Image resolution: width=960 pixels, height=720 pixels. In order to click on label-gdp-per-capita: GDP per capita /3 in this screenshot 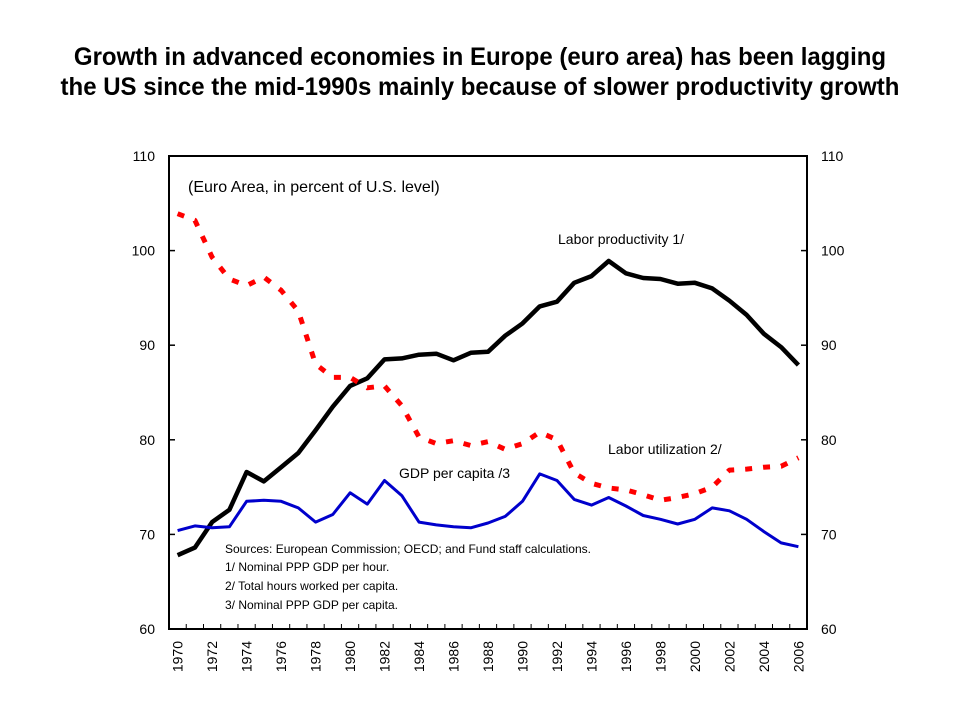, I will do `click(454, 473)`.